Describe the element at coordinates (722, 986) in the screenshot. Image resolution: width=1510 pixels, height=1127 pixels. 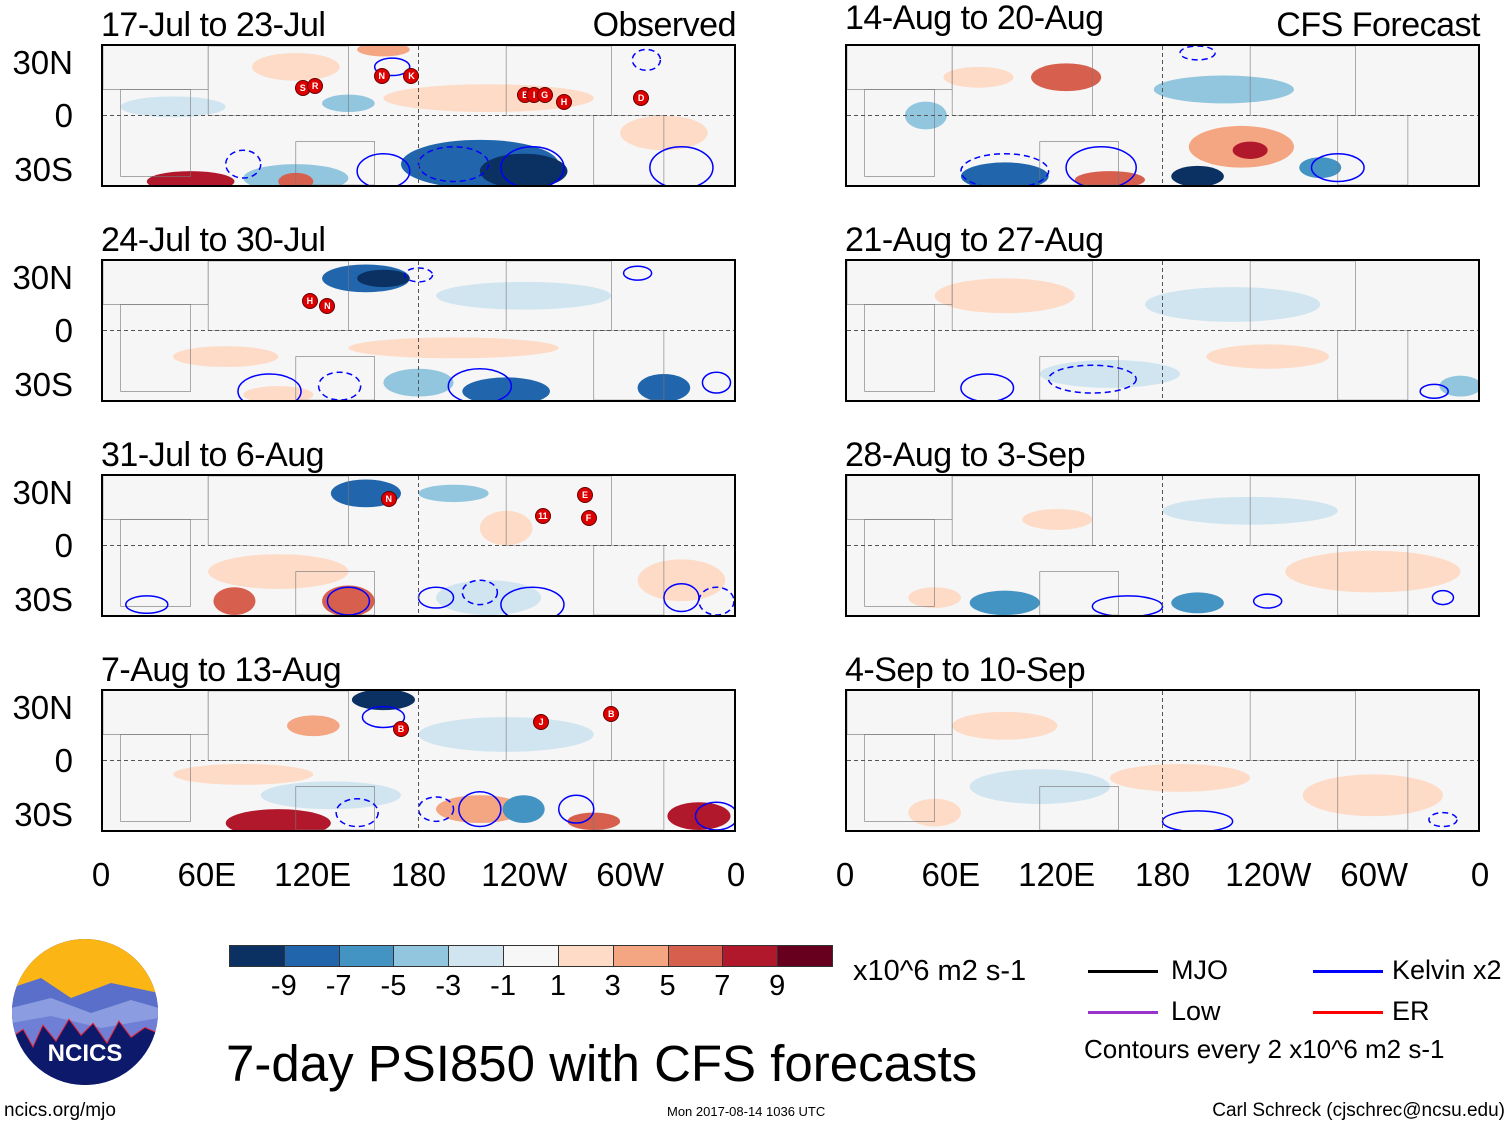
I see `colorbar-label: 7` at that location.